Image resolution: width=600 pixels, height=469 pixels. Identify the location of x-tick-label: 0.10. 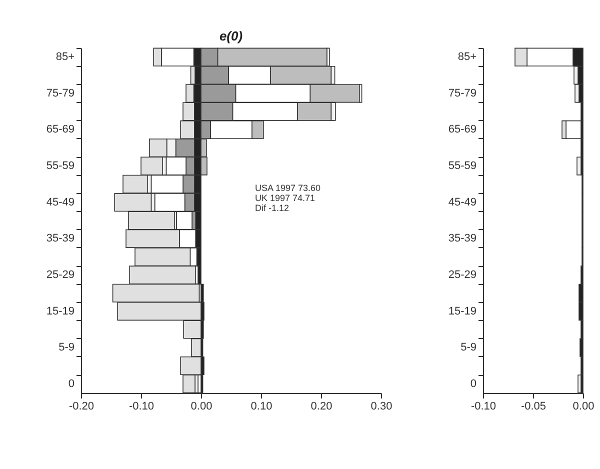
(261, 406).